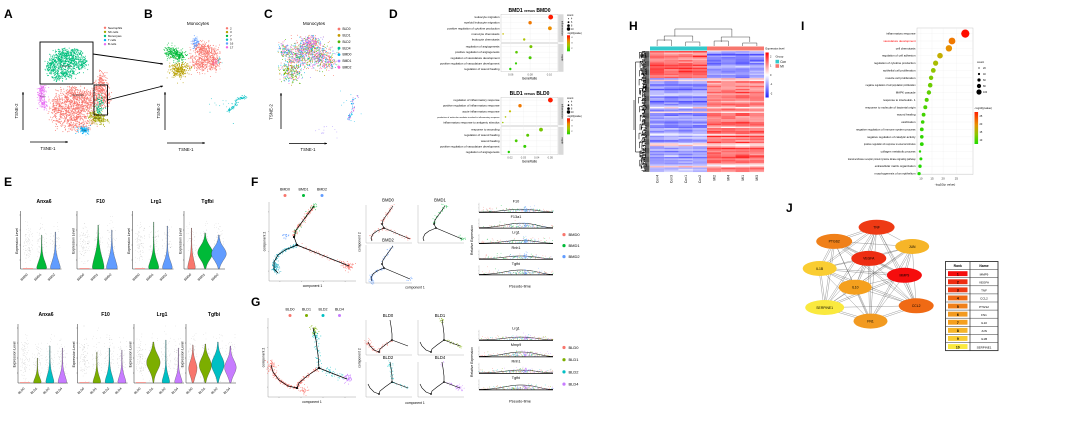 Image resolution: width=1080 pixels, height=428 pixels. I want to click on svg-text: 16, so click(232, 44).